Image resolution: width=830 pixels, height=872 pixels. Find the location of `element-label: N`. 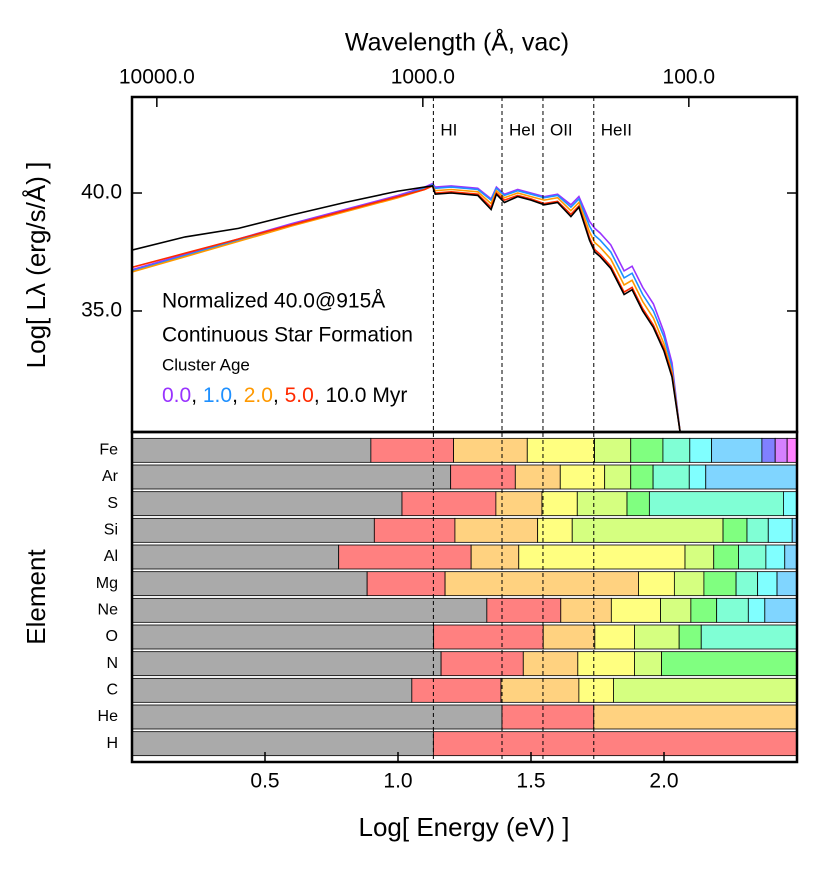

element-label: N is located at coordinates (112, 663).